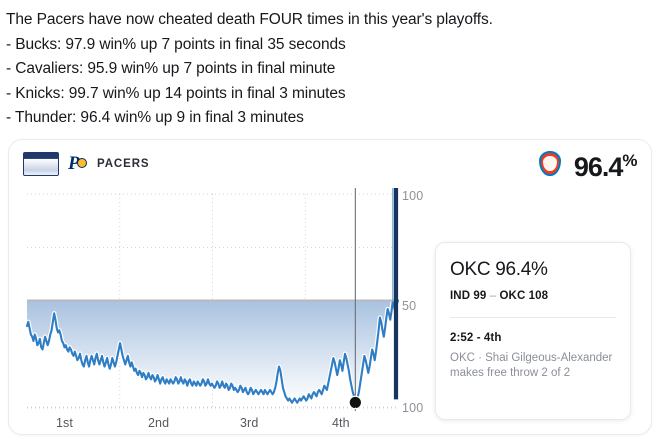 Image resolution: width=660 pixels, height=441 pixels. What do you see at coordinates (598, 167) in the screenshot?
I see `away-win-probability-number: 96.4` at bounding box center [598, 167].